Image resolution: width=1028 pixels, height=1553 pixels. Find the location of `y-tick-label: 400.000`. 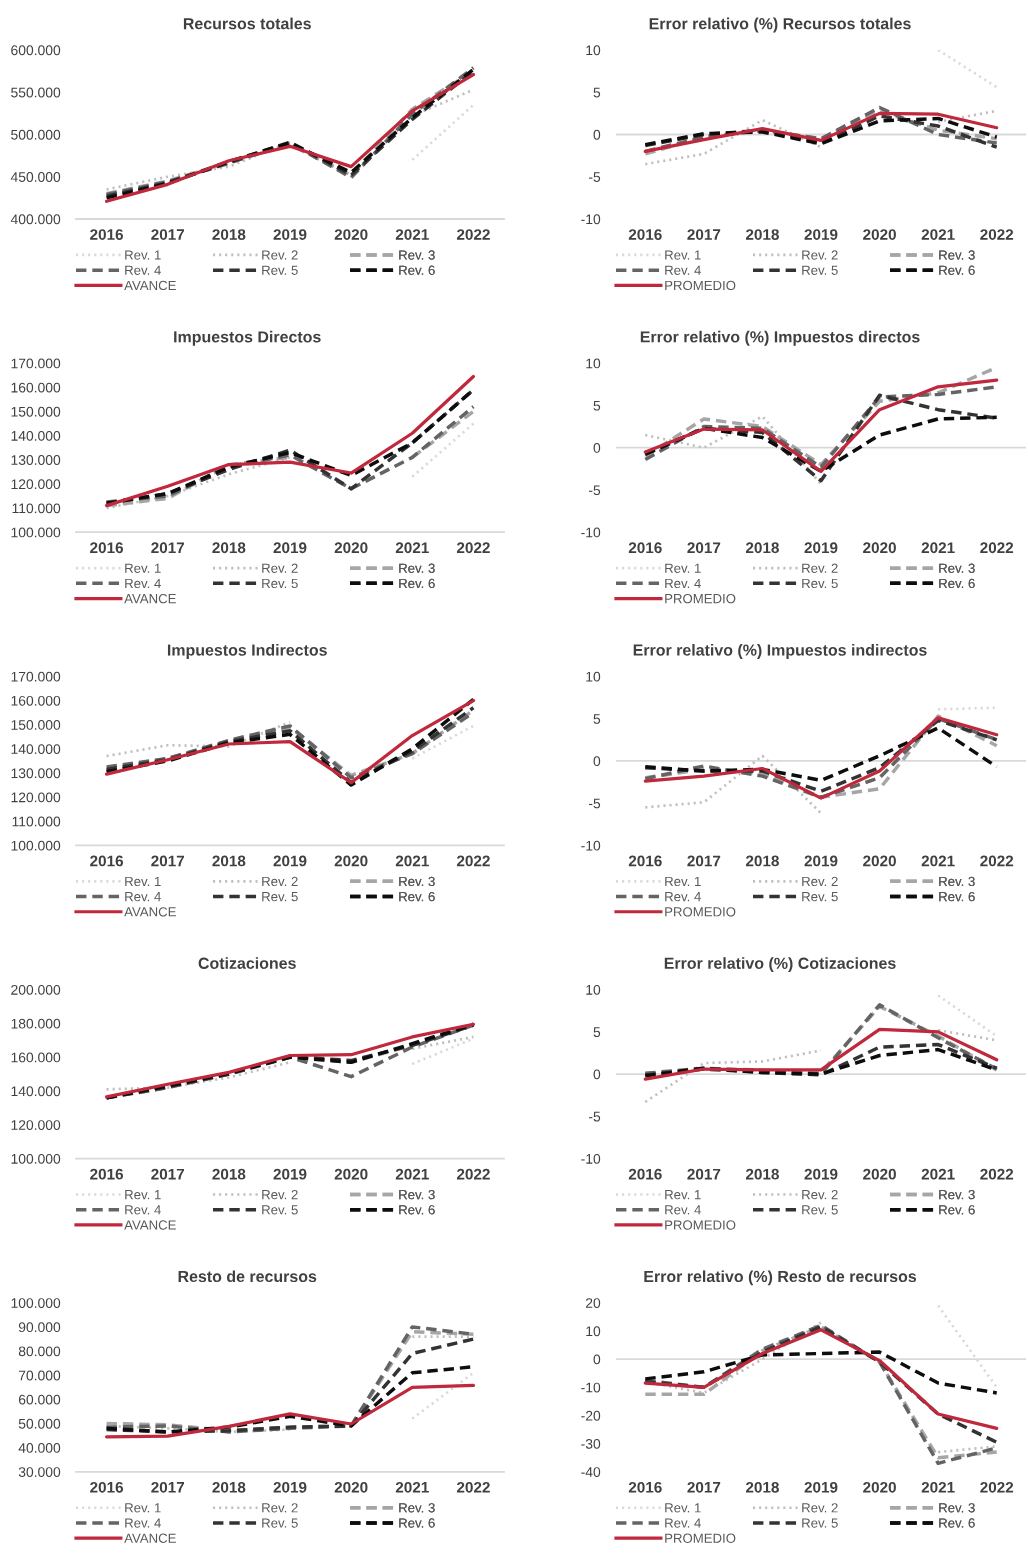

y-tick-label: 400.000 is located at coordinates (35, 219).